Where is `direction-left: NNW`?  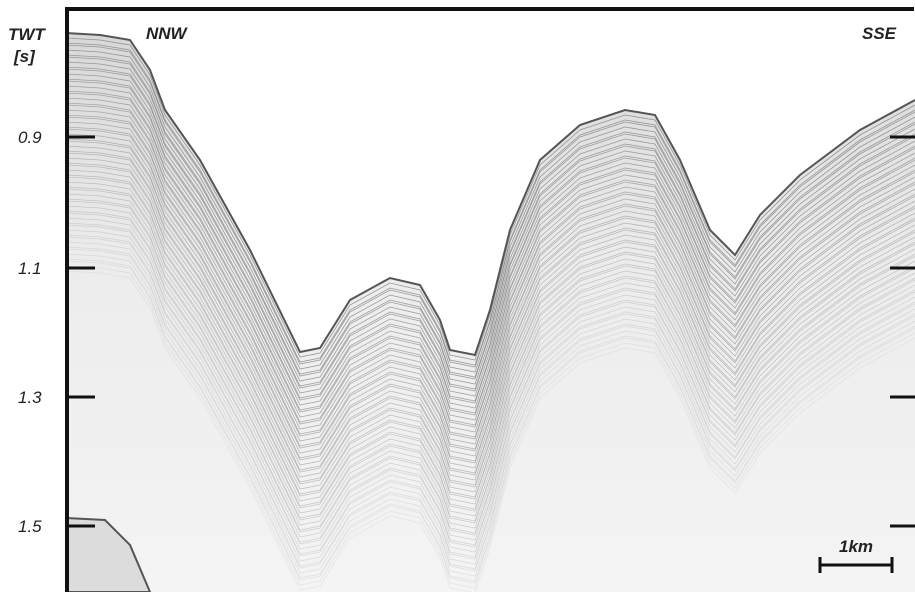
direction-left: NNW is located at coordinates (167, 33).